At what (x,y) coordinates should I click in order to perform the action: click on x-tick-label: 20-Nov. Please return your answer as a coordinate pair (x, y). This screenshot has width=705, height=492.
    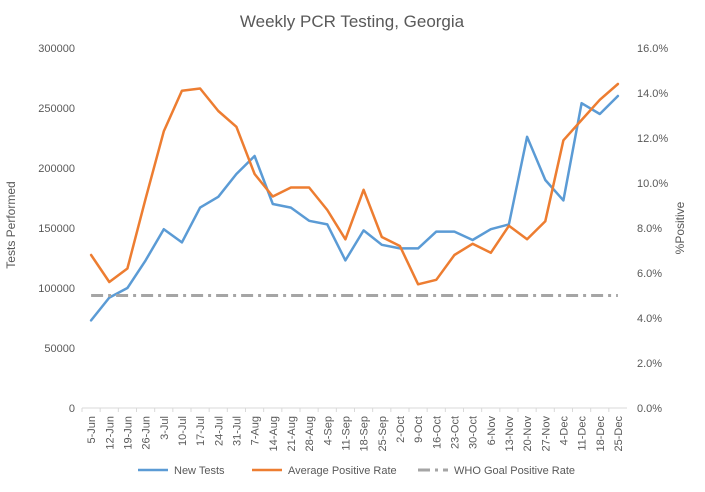
    Looking at the image, I should click on (528, 434).